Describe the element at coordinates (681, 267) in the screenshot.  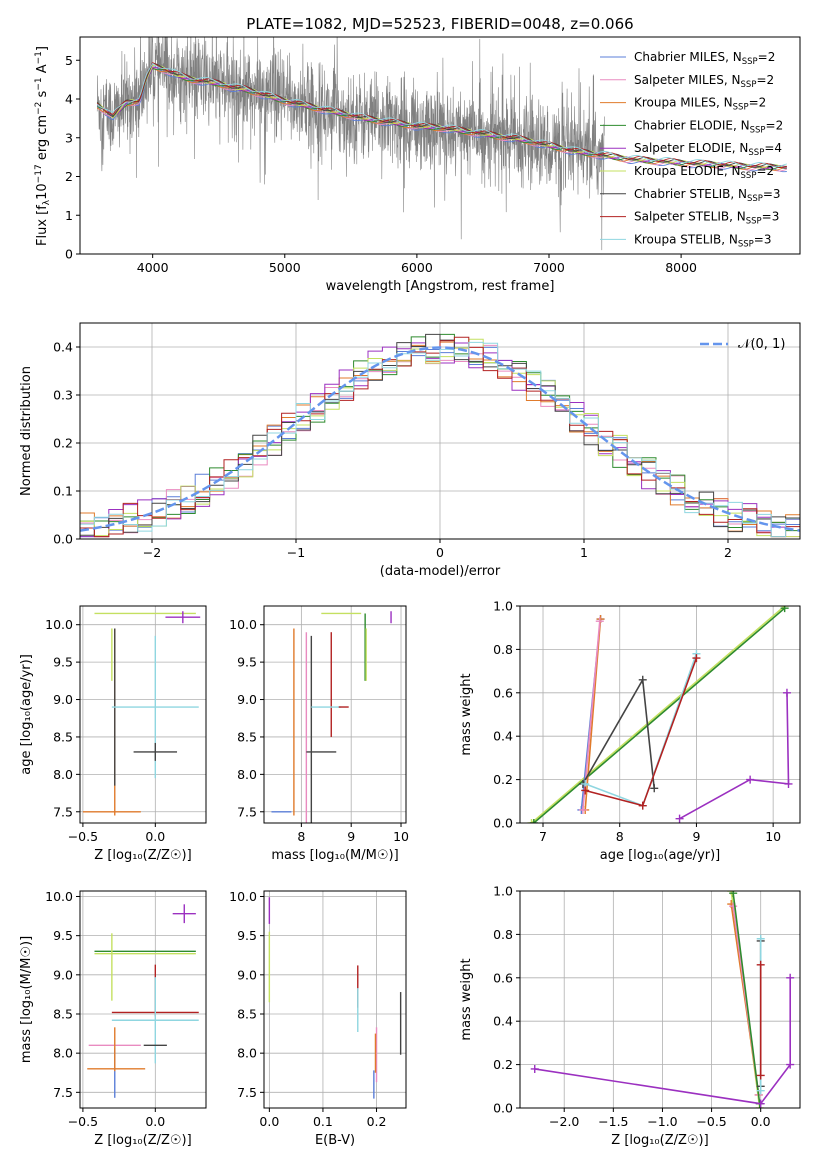
I see `x-tick-label: 8000` at that location.